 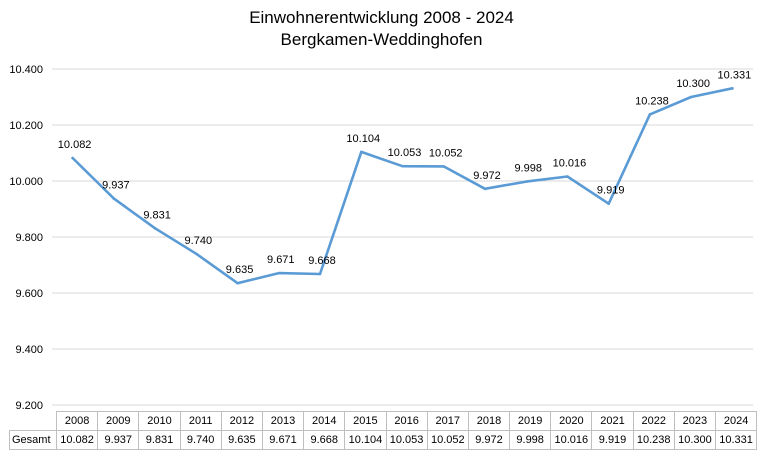 I want to click on data-table-value: 10.016, so click(x=571, y=440).